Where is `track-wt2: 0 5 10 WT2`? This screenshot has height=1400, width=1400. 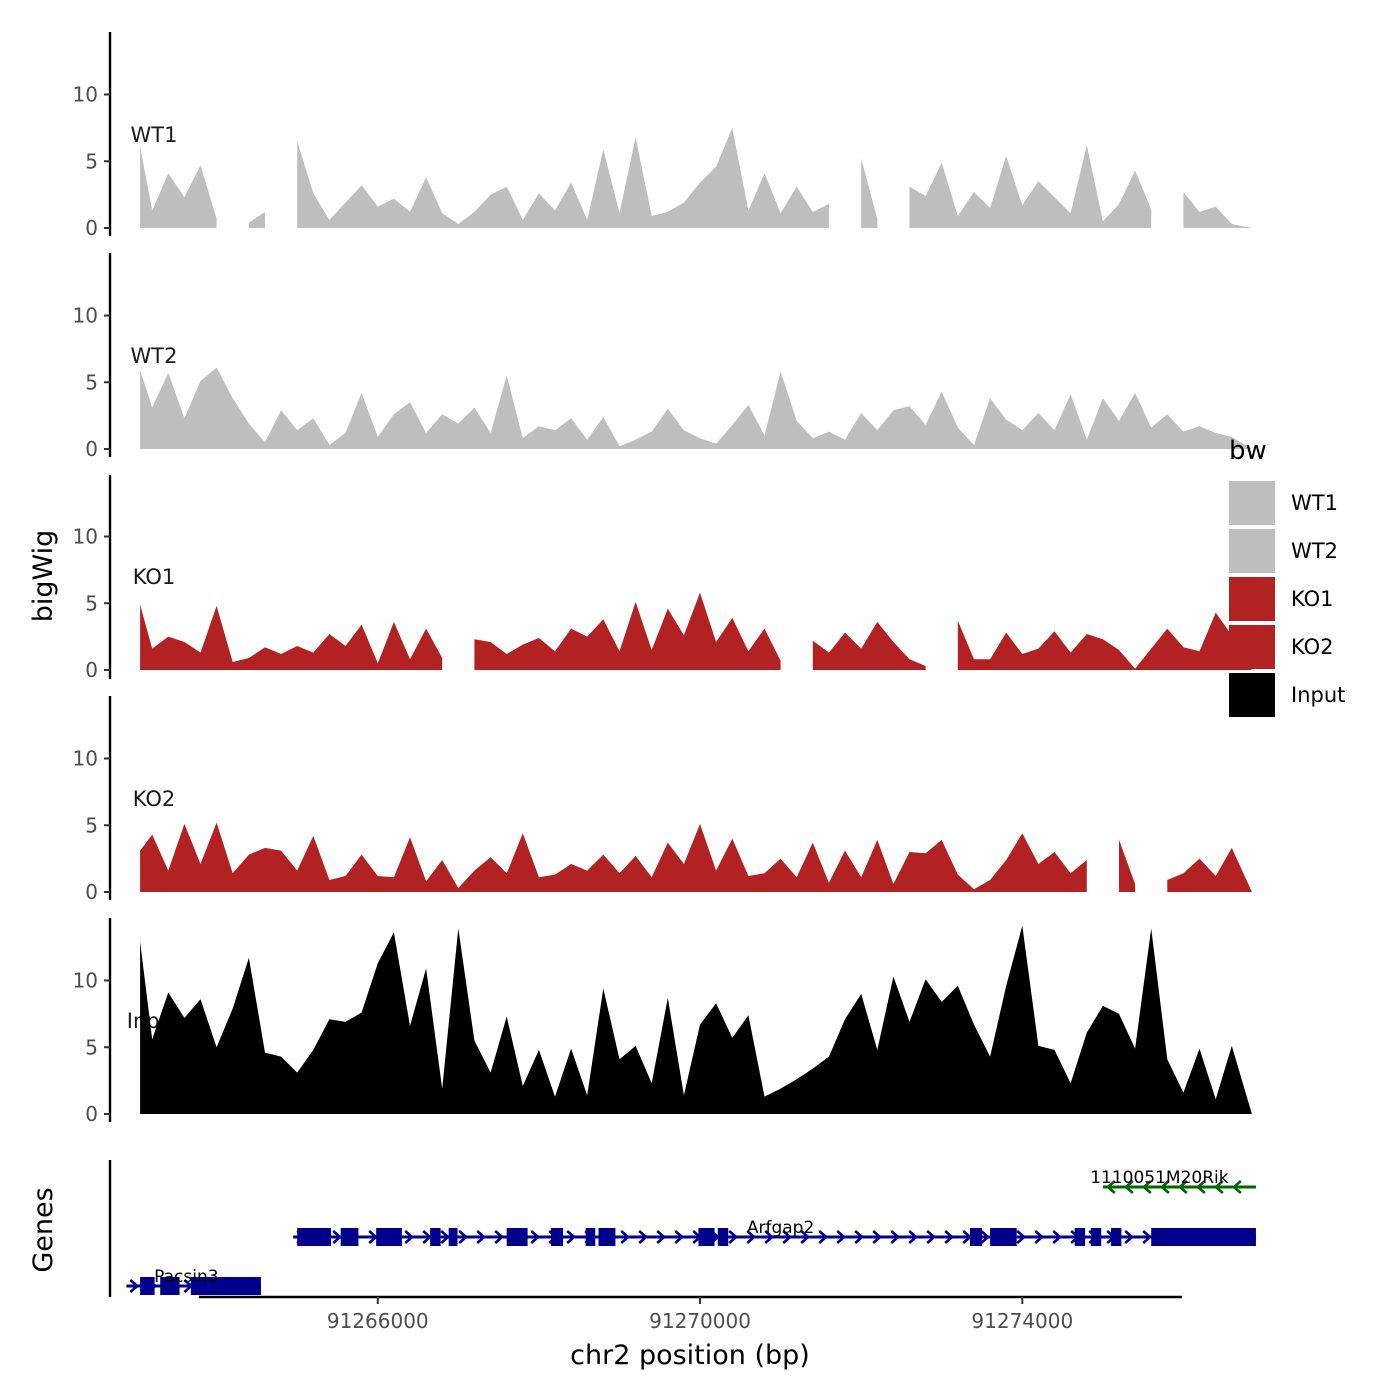 track-wt2: 0 5 10 WT2 is located at coordinates (662, 357).